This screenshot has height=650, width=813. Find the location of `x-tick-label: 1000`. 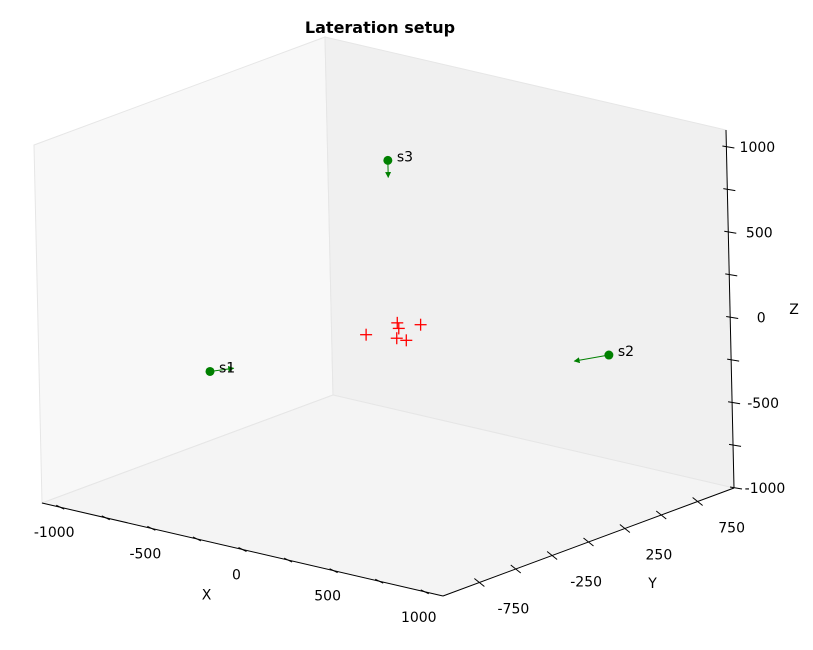

x-tick-label: 1000 is located at coordinates (419, 618).